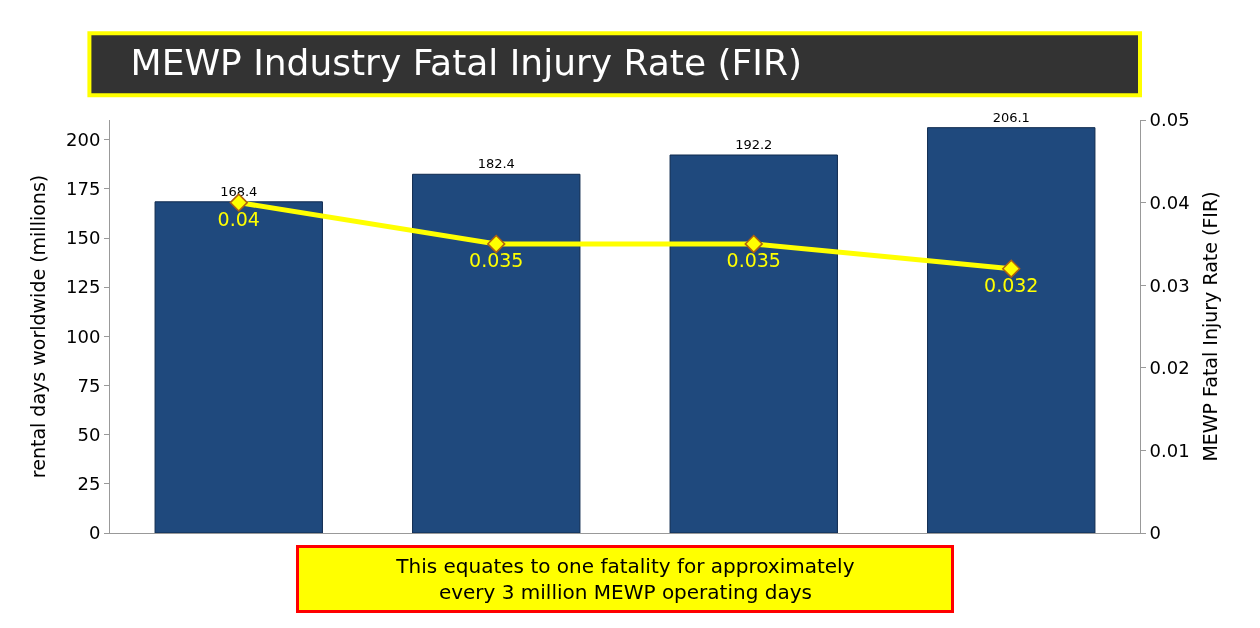 Image resolution: width=1260 pixels, height=628 pixels. I want to click on y2-tick-label: 0.01, so click(1169, 450).